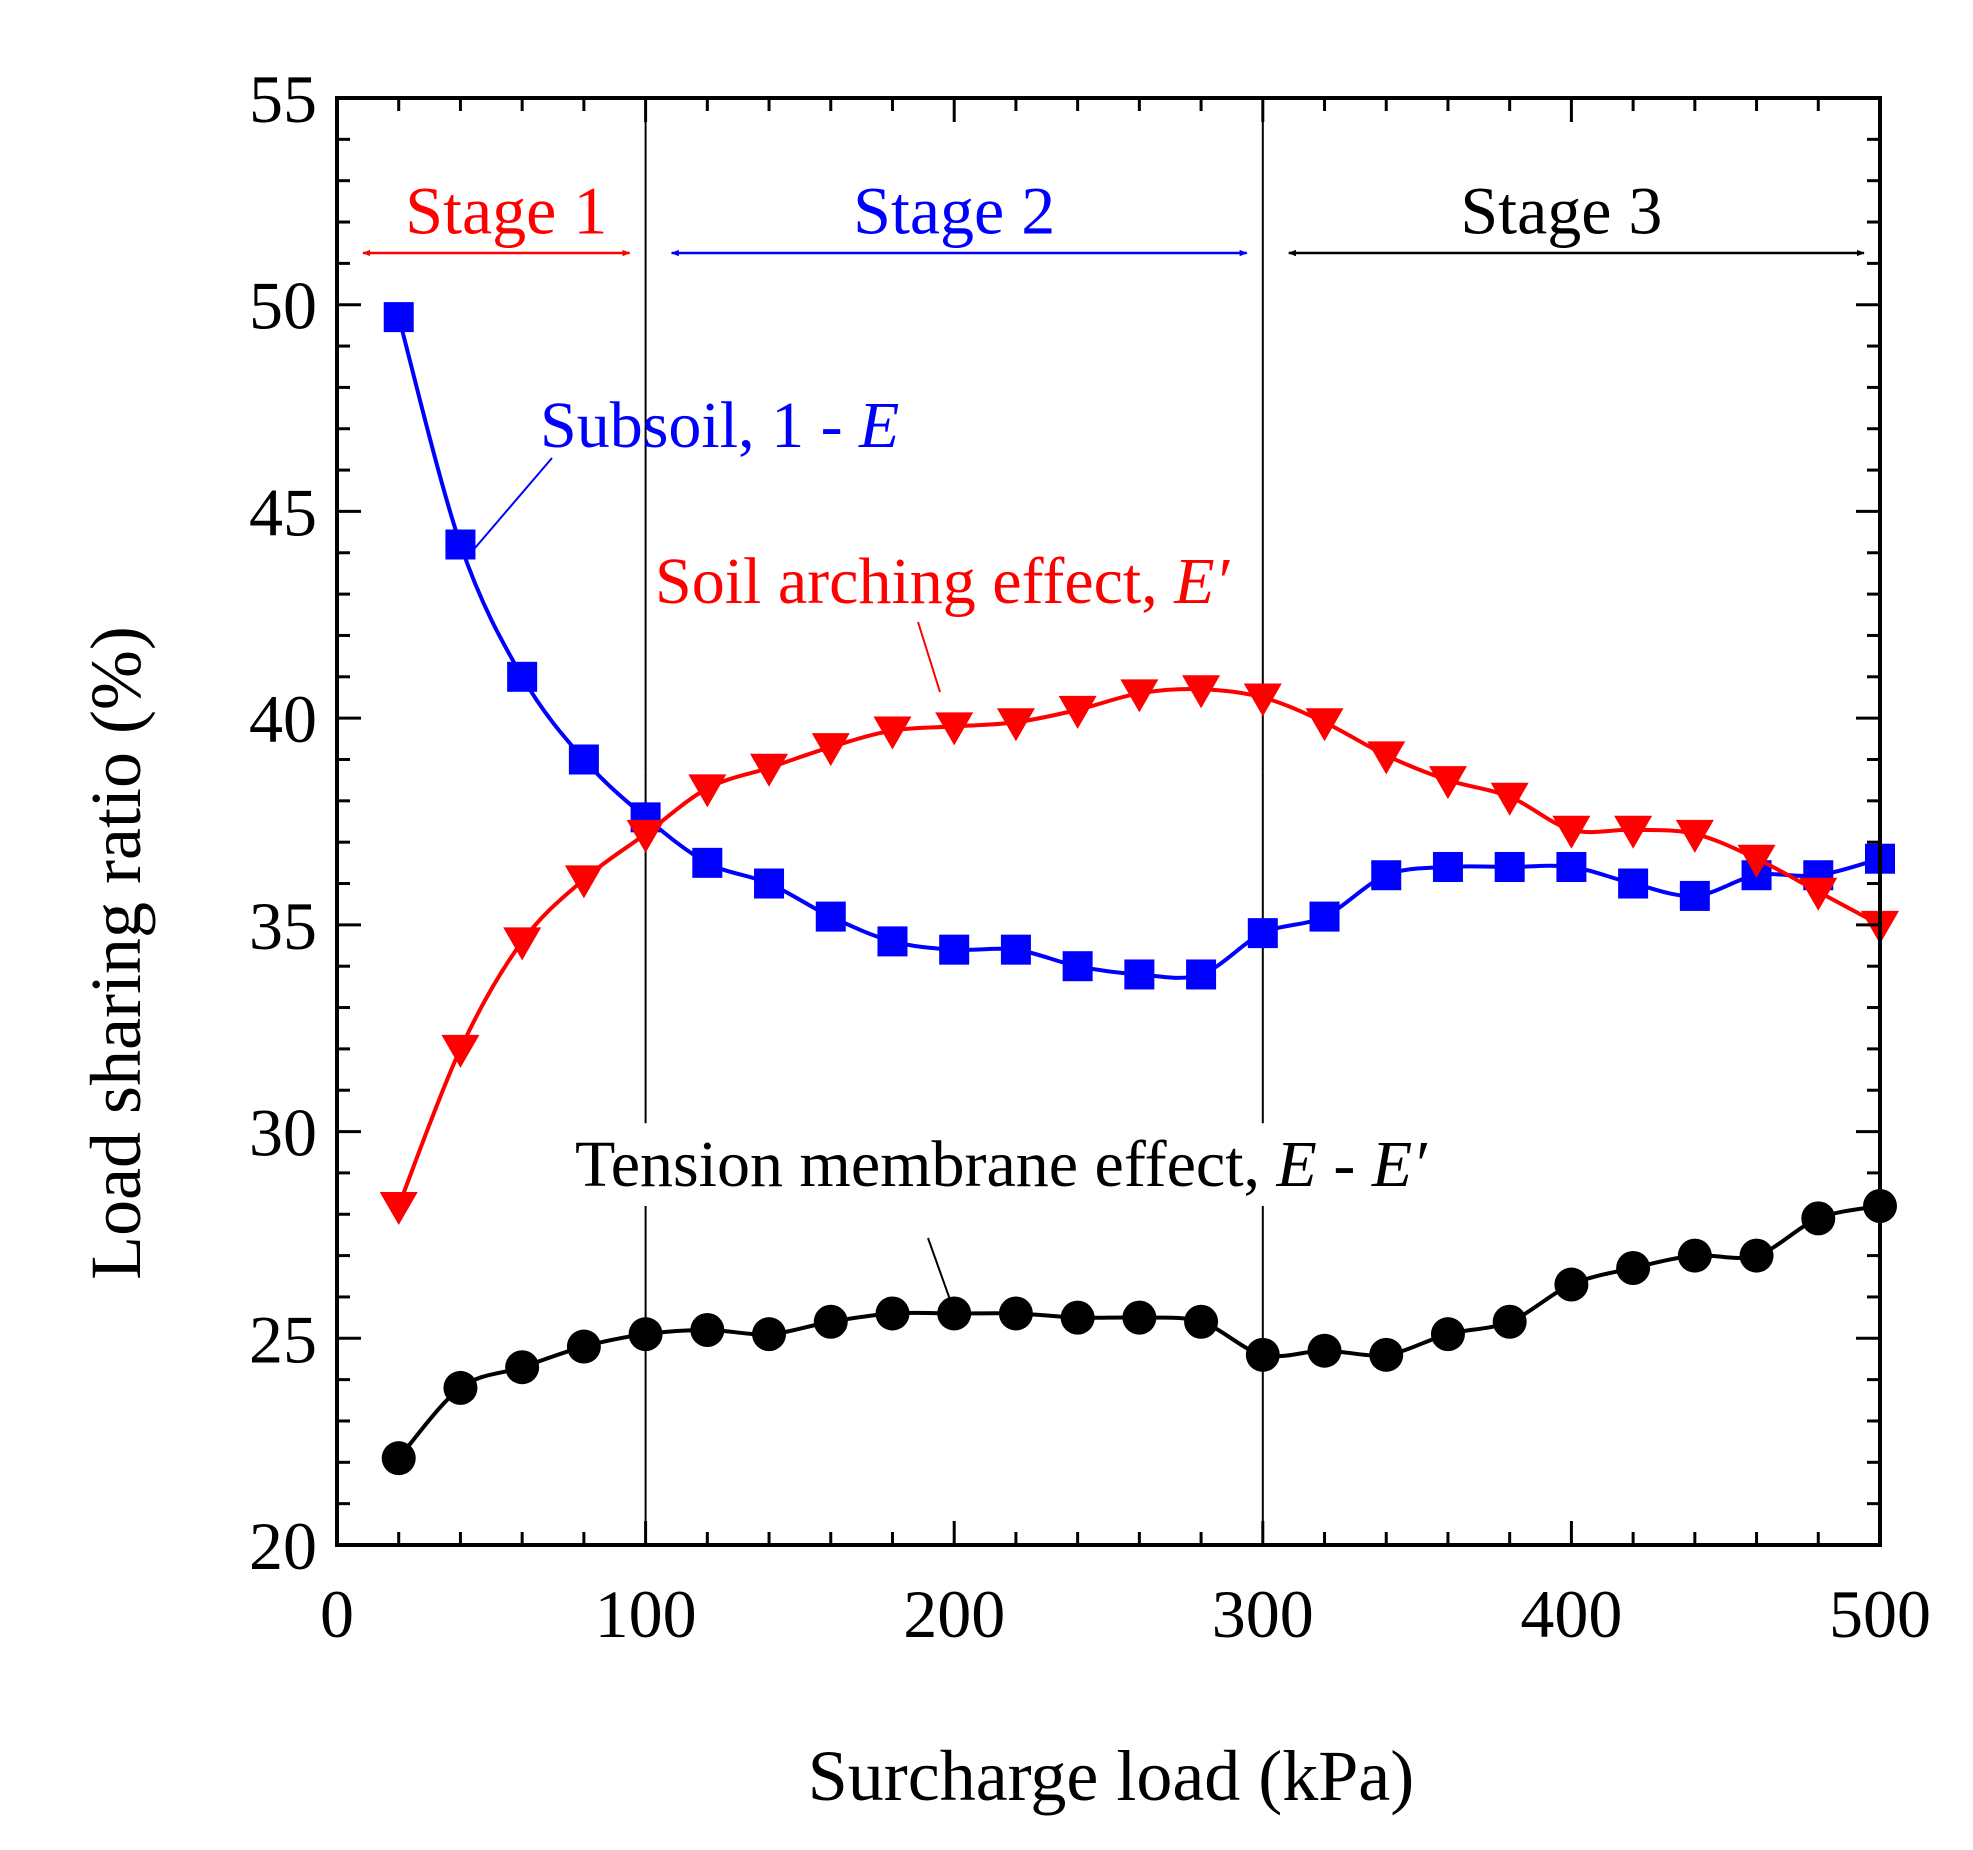 This screenshot has width=1973, height=1850. Describe the element at coordinates (513, 503) in the screenshot. I see `subsoil-leader-line` at that location.